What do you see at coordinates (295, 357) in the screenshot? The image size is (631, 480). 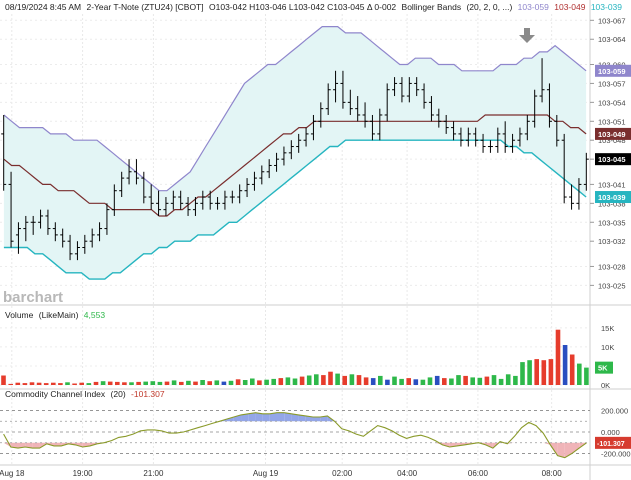 I see `volume-panel` at bounding box center [295, 357].